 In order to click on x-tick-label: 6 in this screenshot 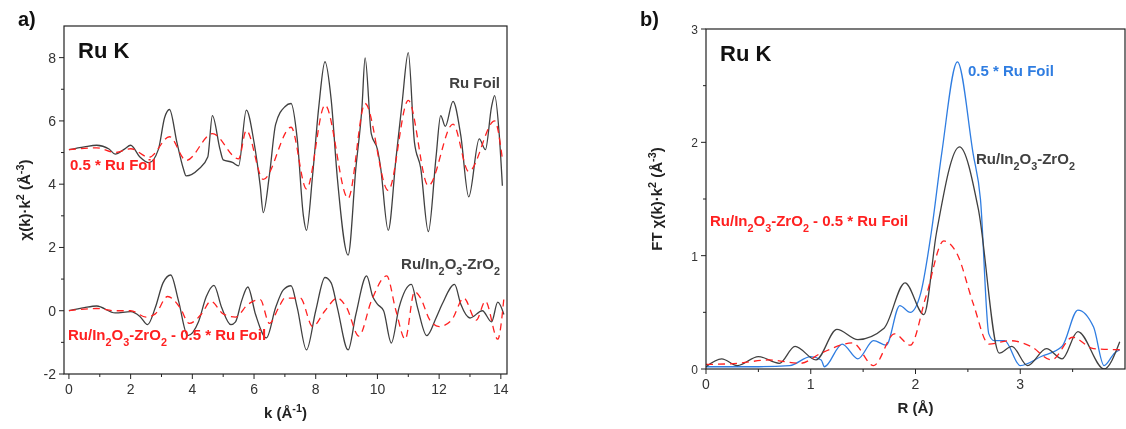, I will do `click(254, 389)`.